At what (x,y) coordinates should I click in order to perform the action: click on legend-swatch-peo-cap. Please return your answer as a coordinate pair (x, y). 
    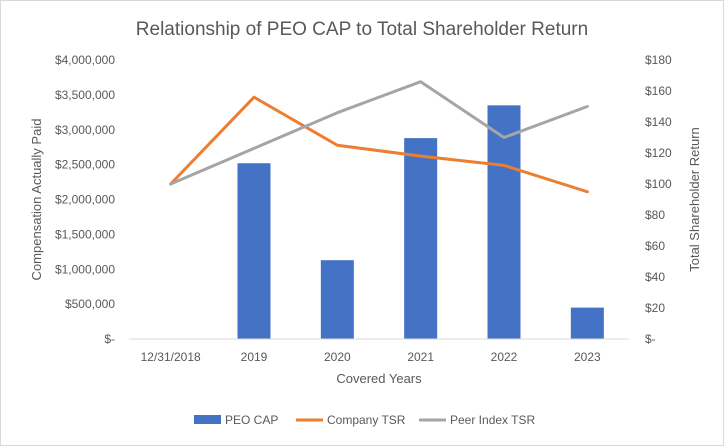
    Looking at the image, I should click on (207, 419).